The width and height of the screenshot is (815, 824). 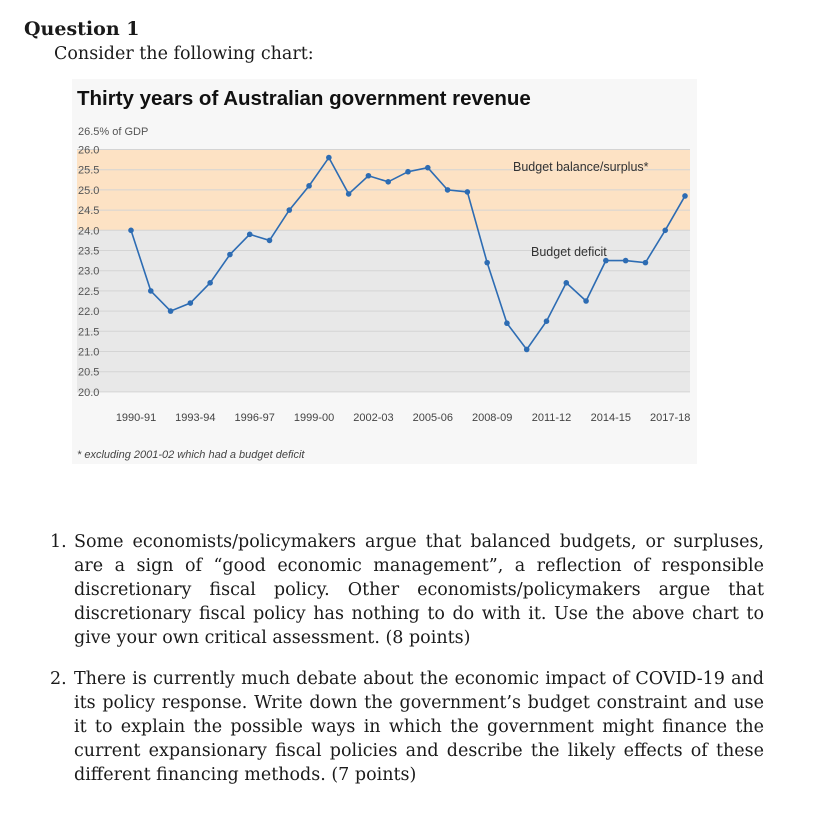 I want to click on deficit-band-label: Budget deficit, so click(x=569, y=252).